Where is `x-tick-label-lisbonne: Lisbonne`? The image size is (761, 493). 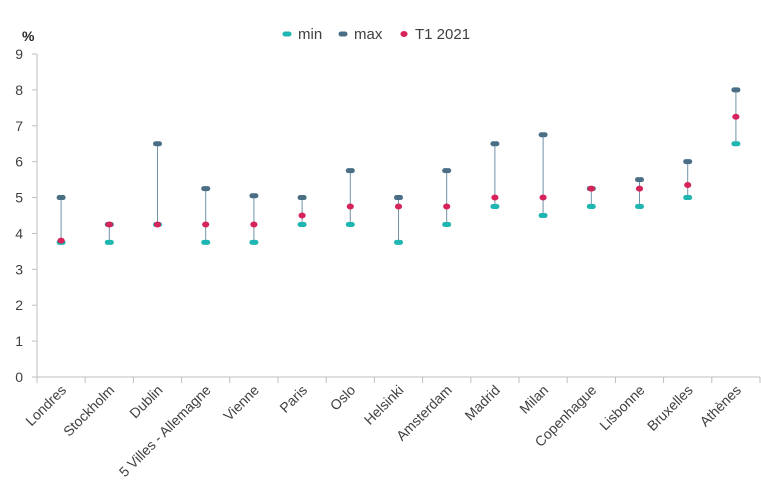
x-tick-label-lisbonne: Lisbonne is located at coordinates (622, 408).